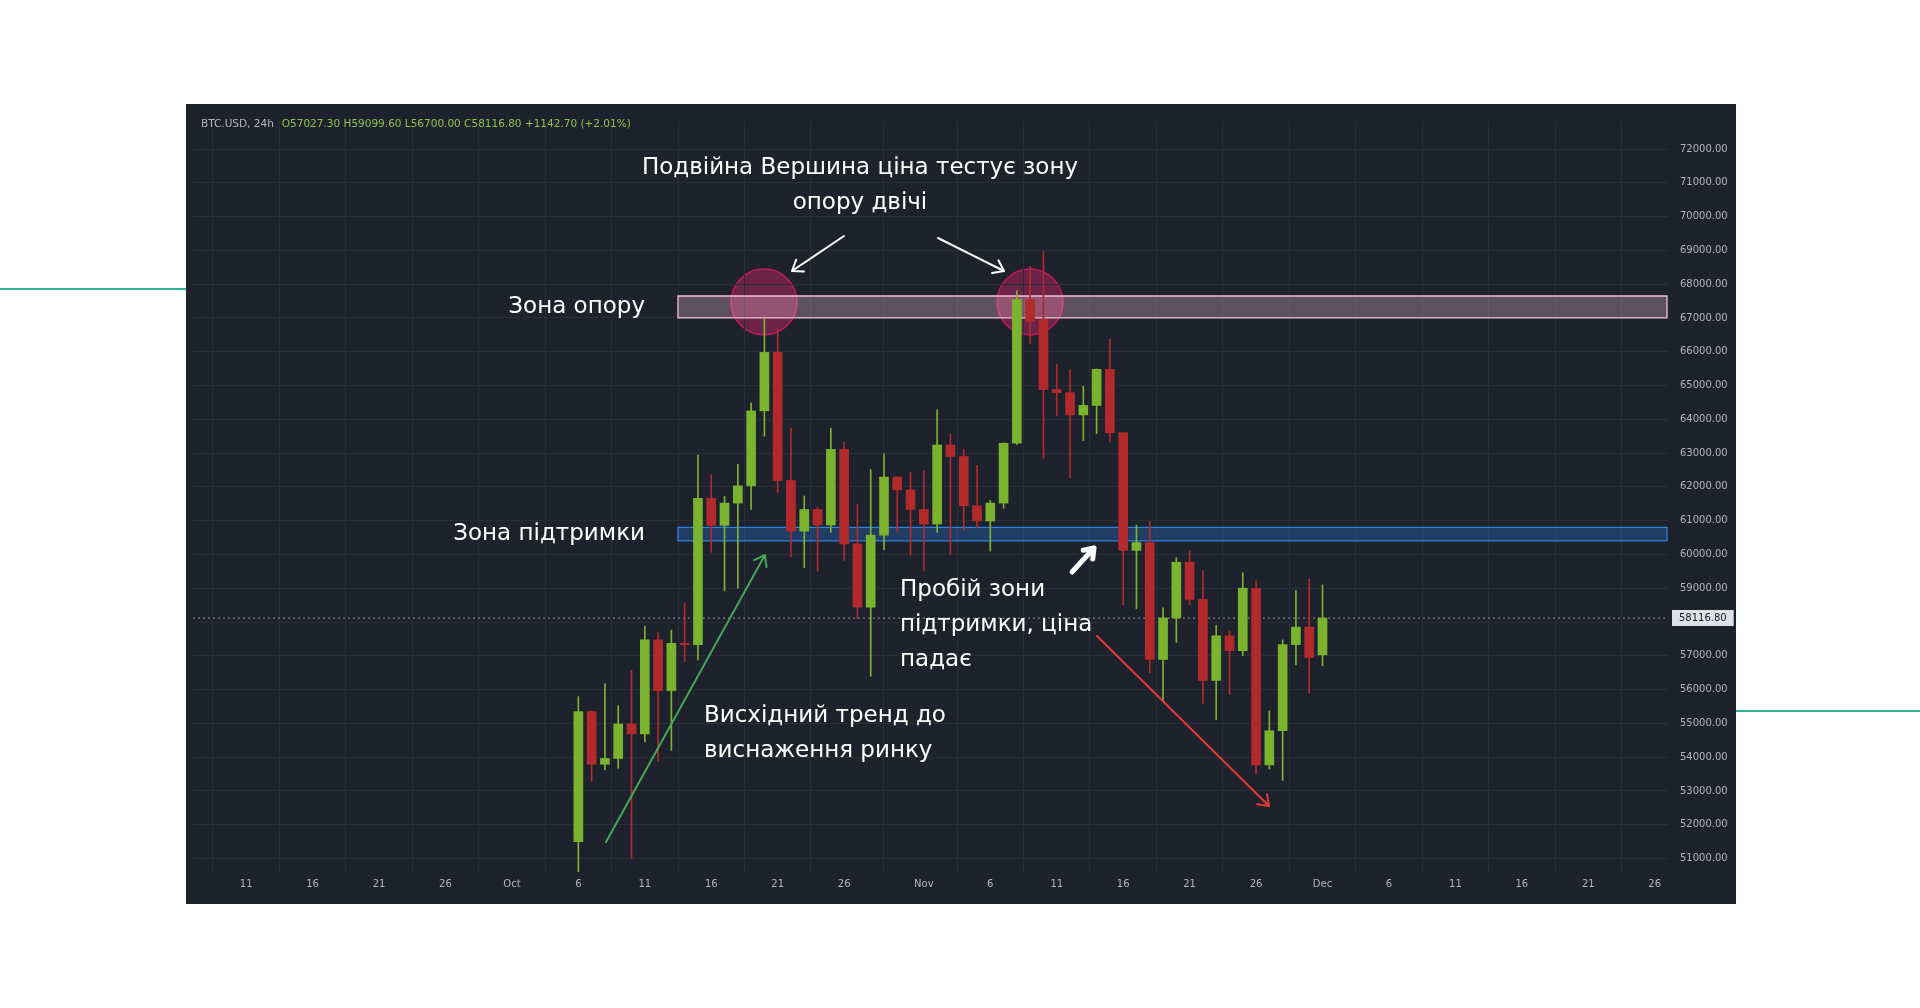 The height and width of the screenshot is (1008, 1920). What do you see at coordinates (1704, 452) in the screenshot?
I see `y-tick-label: 63000.00` at bounding box center [1704, 452].